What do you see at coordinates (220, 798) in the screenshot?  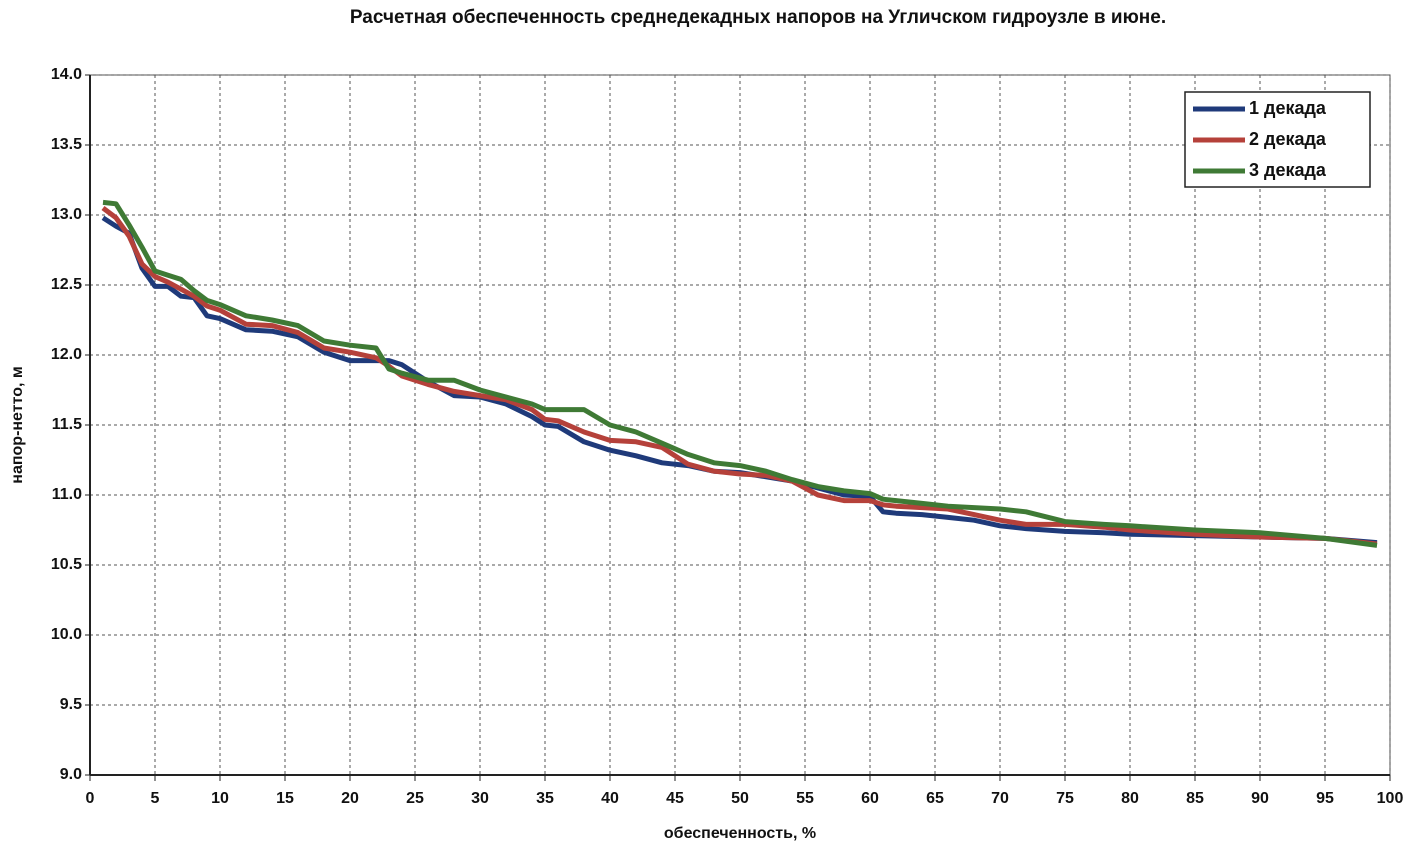 I see `x-tick-label: 10` at bounding box center [220, 798].